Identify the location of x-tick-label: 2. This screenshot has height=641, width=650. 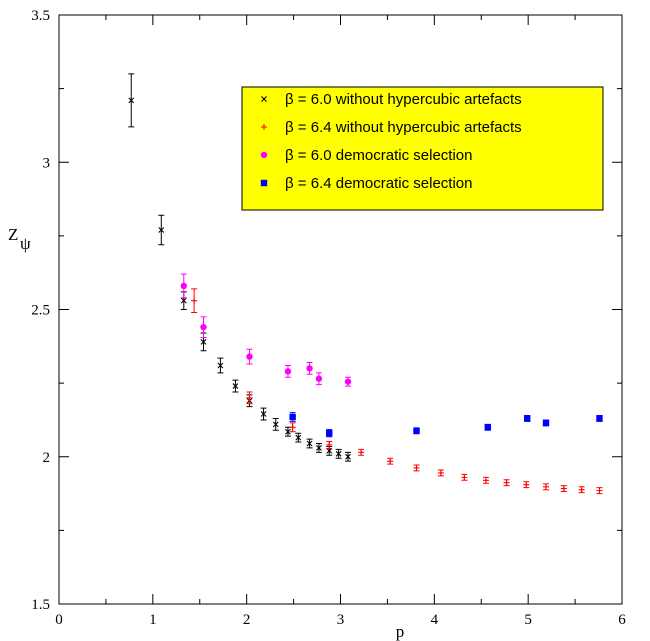
(247, 620).